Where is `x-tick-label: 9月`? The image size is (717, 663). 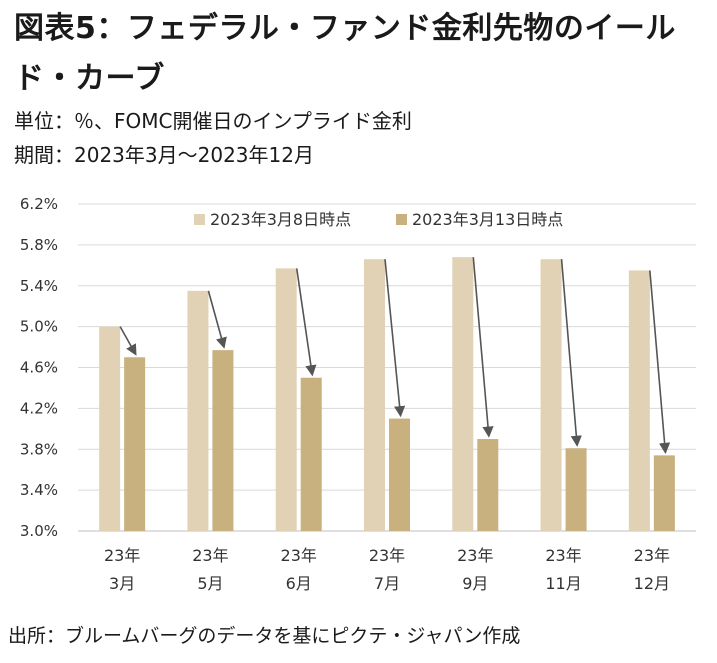 x-tick-label: 9月 is located at coordinates (475, 583).